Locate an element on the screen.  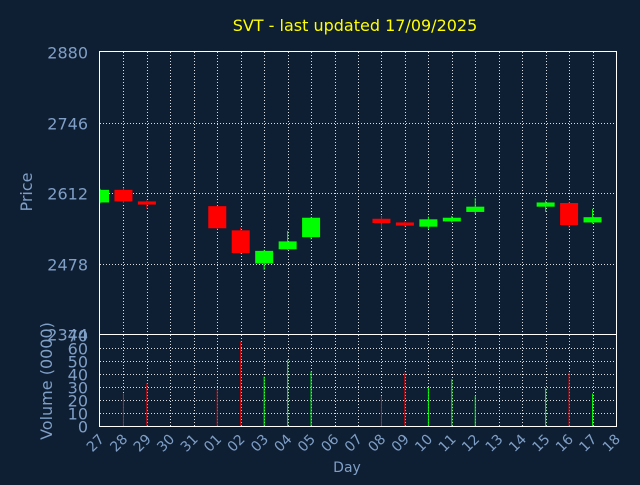
day-tick-label: 31 is located at coordinates (190, 444).